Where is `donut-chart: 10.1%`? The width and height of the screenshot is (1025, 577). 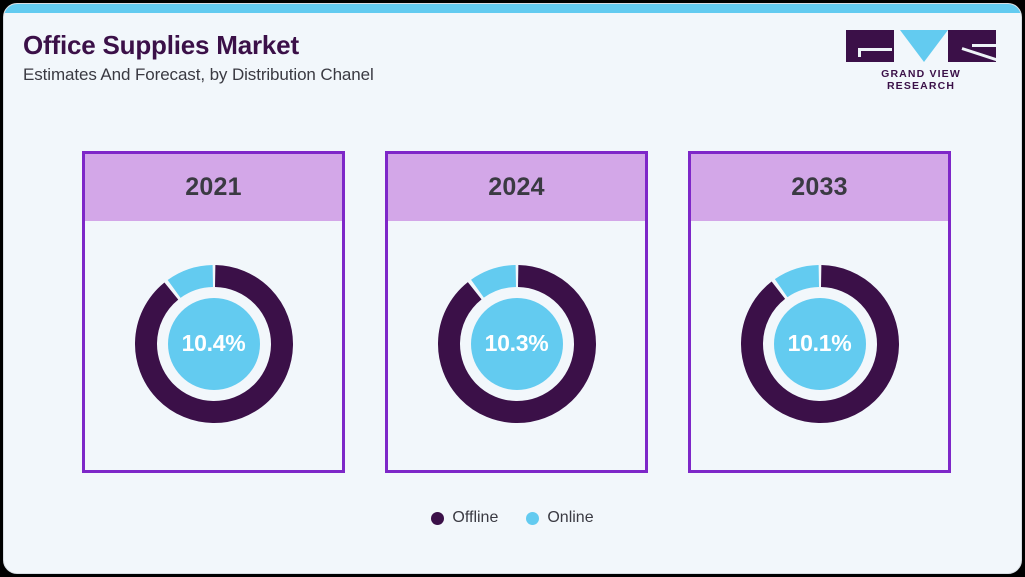 donut-chart: 10.1% is located at coordinates (819, 343).